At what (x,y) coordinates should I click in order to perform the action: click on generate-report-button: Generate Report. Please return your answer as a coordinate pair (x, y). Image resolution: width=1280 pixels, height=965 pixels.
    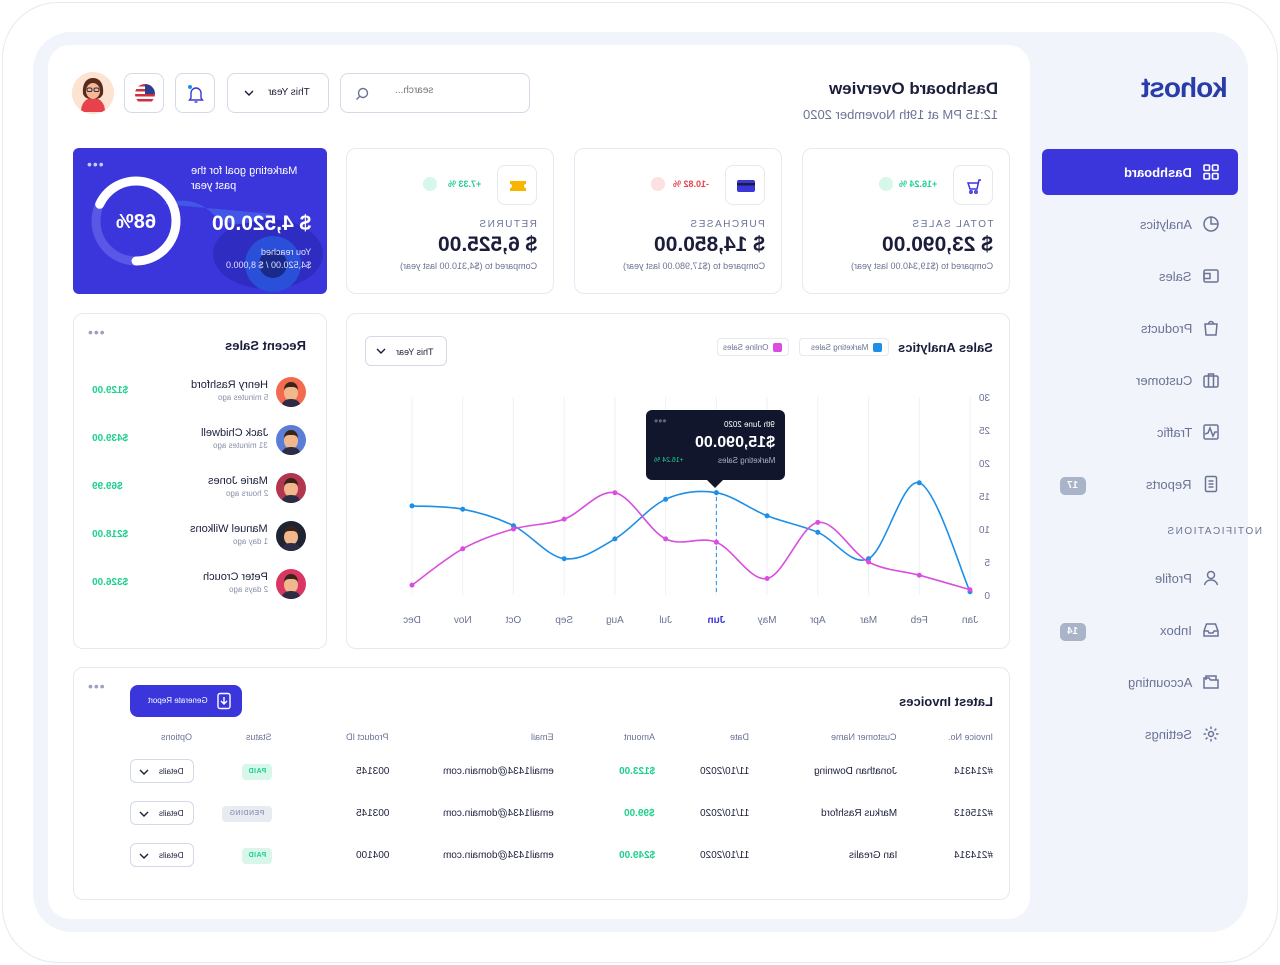
    Looking at the image, I should click on (186, 701).